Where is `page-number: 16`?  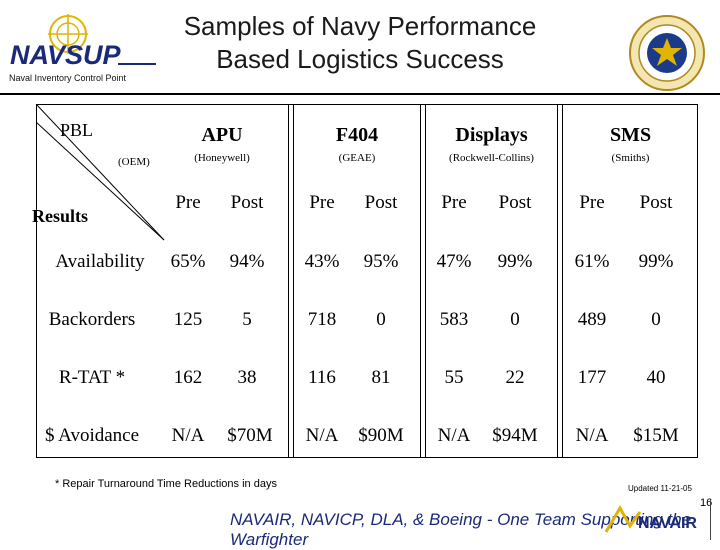 page-number: 16 is located at coordinates (706, 503).